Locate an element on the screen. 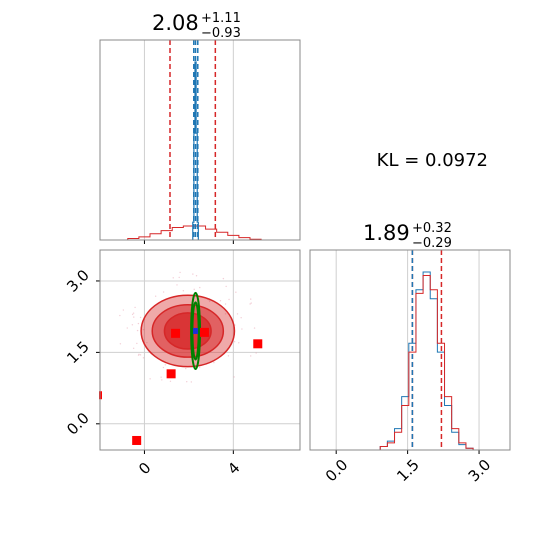 This screenshot has width=550, height=550. title-2: 1.89 +0.32 −0.29 is located at coordinates (407, 236).